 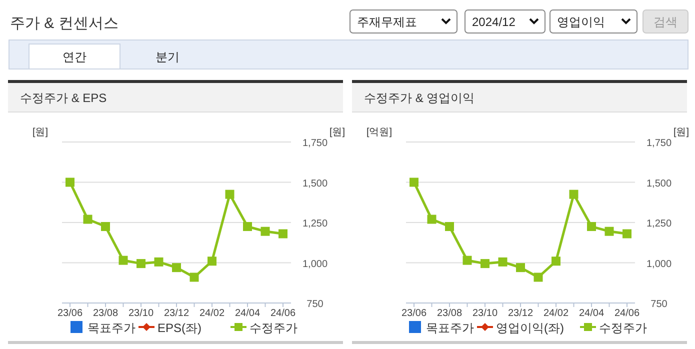 What do you see at coordinates (74, 57) in the screenshot?
I see `text: 연간` at bounding box center [74, 57].